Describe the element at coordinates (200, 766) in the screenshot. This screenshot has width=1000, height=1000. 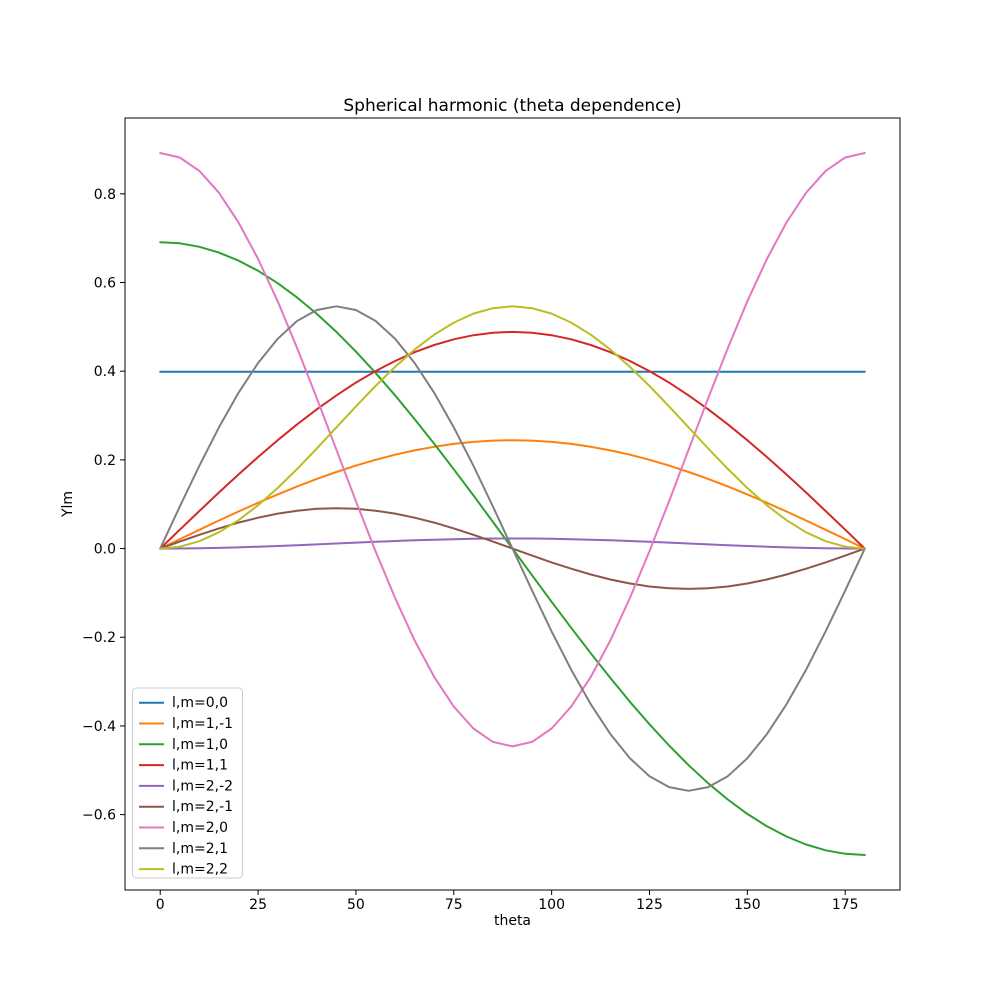
I see `legend-entry-label: l,m=1,1` at that location.